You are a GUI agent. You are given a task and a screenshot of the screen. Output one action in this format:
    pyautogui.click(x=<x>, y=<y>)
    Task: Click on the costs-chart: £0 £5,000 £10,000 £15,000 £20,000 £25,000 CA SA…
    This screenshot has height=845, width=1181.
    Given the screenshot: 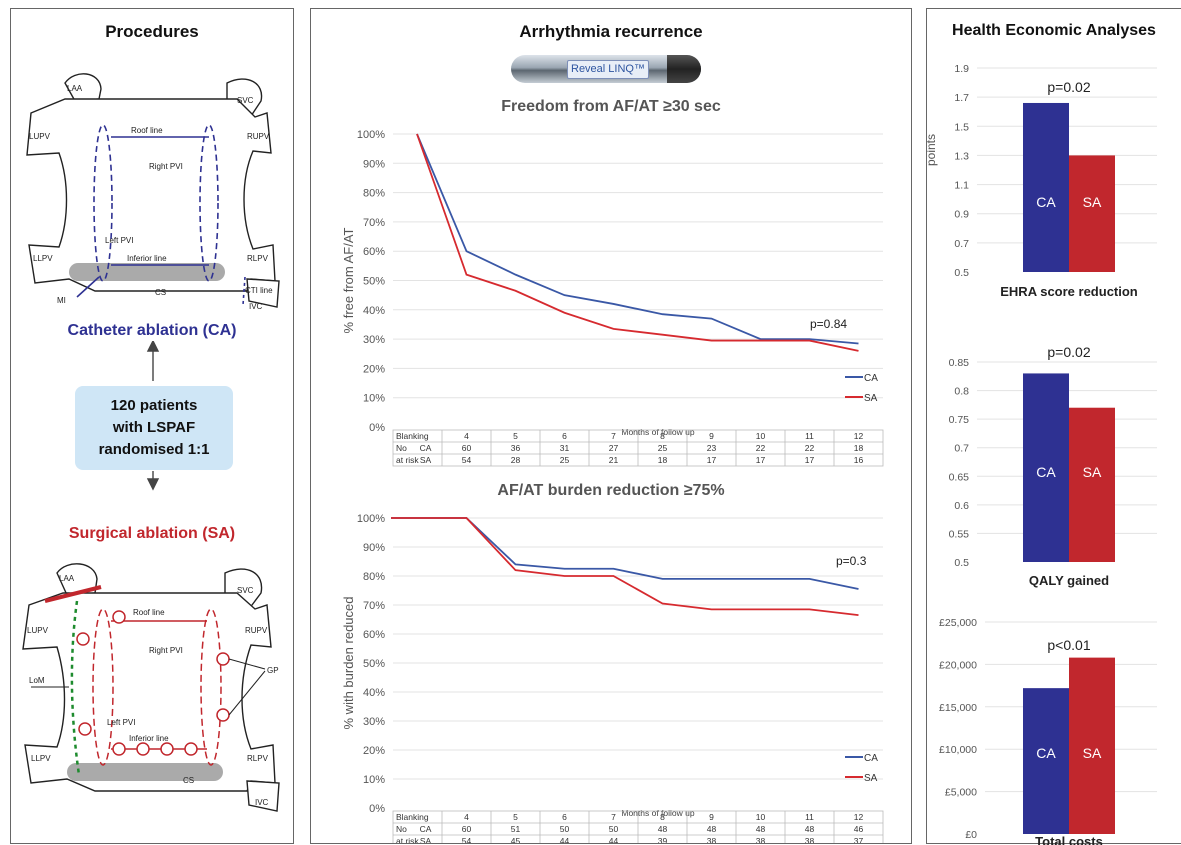 What is the action you would take?
    pyautogui.click(x=1048, y=731)
    